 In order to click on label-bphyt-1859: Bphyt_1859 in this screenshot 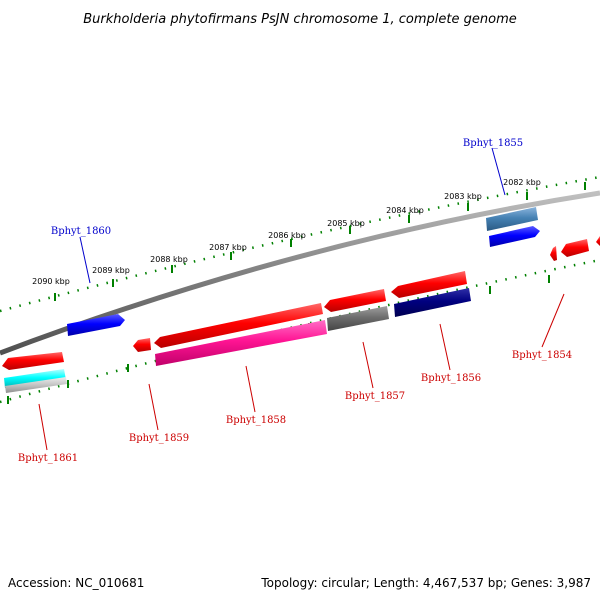, I will do `click(159, 438)`.